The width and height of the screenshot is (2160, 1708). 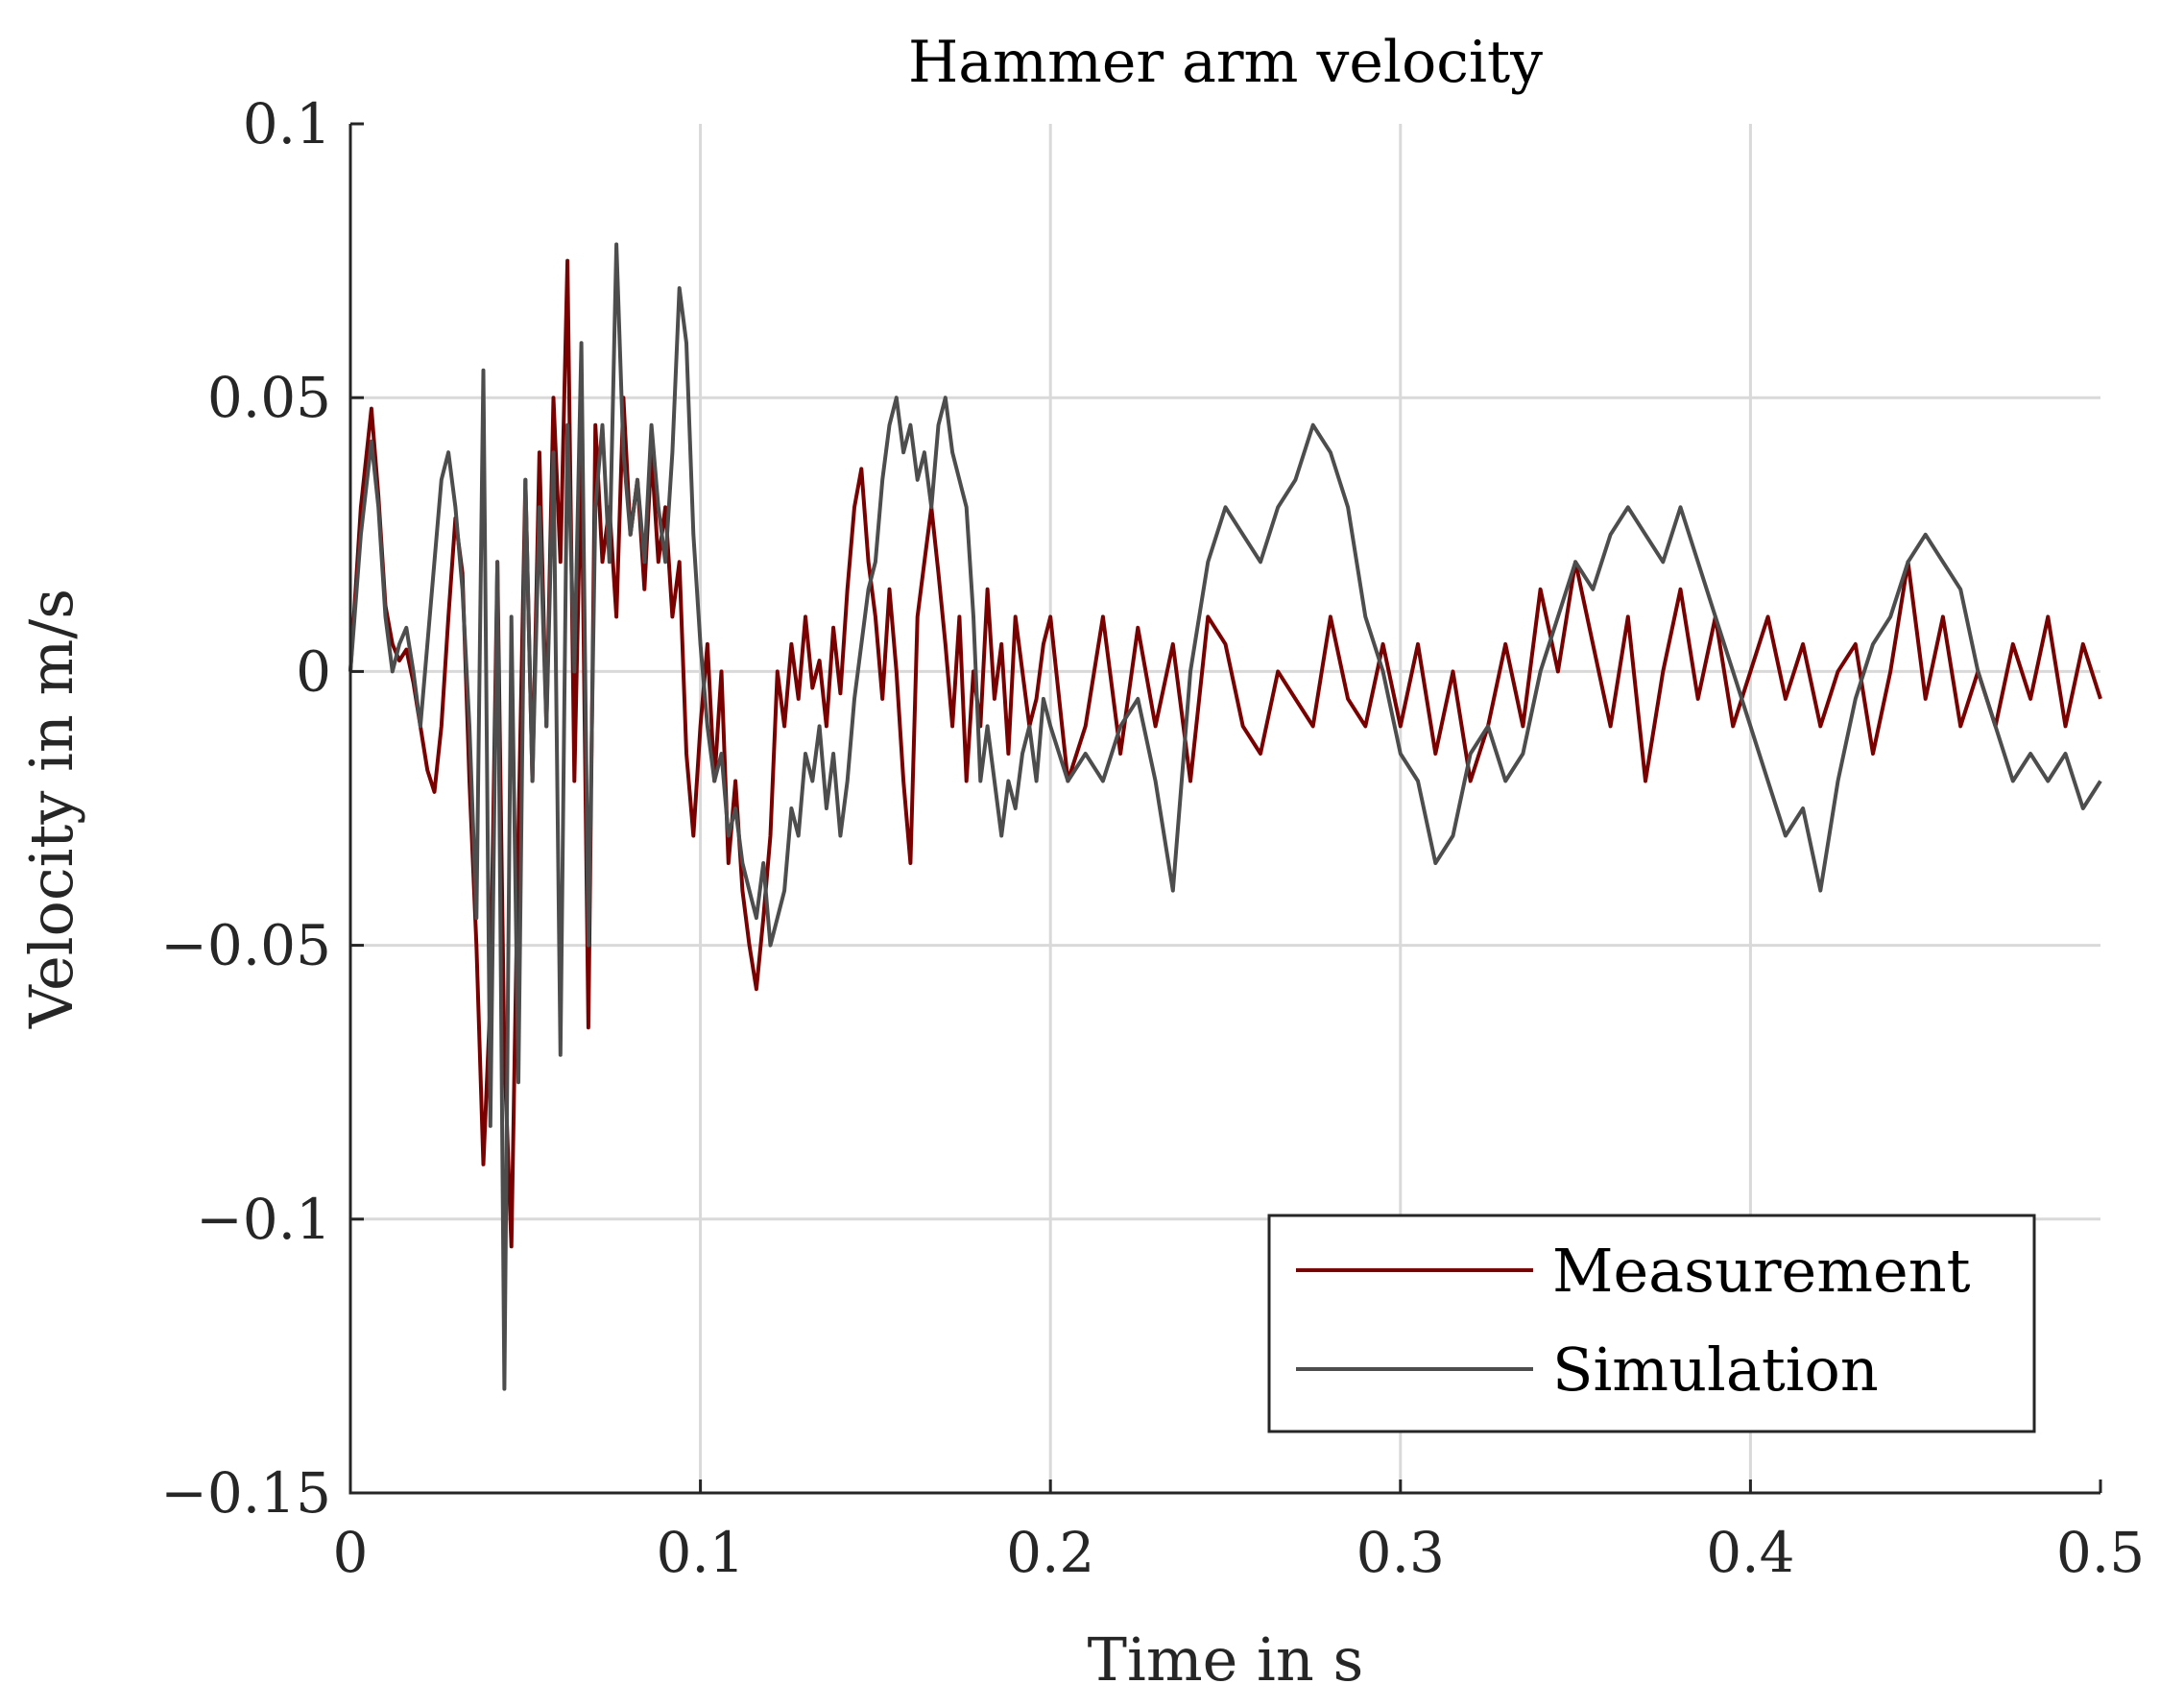 I want to click on x-axis-label: Time in s, so click(x=1226, y=1659).